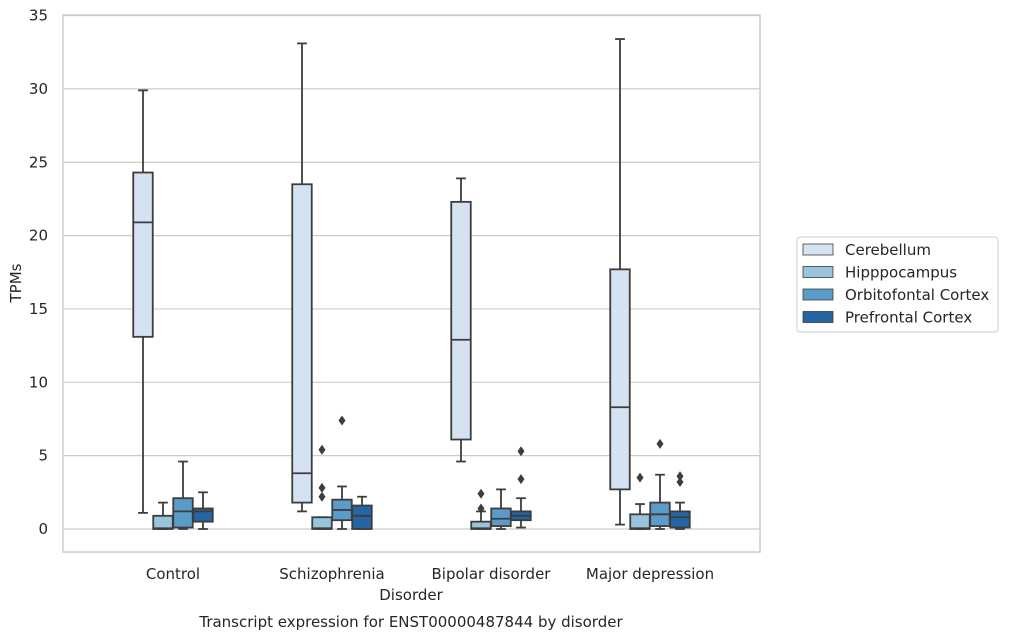  What do you see at coordinates (331, 574) in the screenshot?
I see `x-tick-label-1: Schizophrenia` at bounding box center [331, 574].